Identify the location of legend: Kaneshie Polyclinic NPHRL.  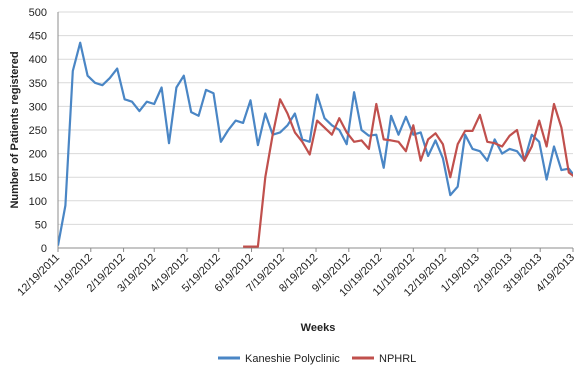
(317, 359).